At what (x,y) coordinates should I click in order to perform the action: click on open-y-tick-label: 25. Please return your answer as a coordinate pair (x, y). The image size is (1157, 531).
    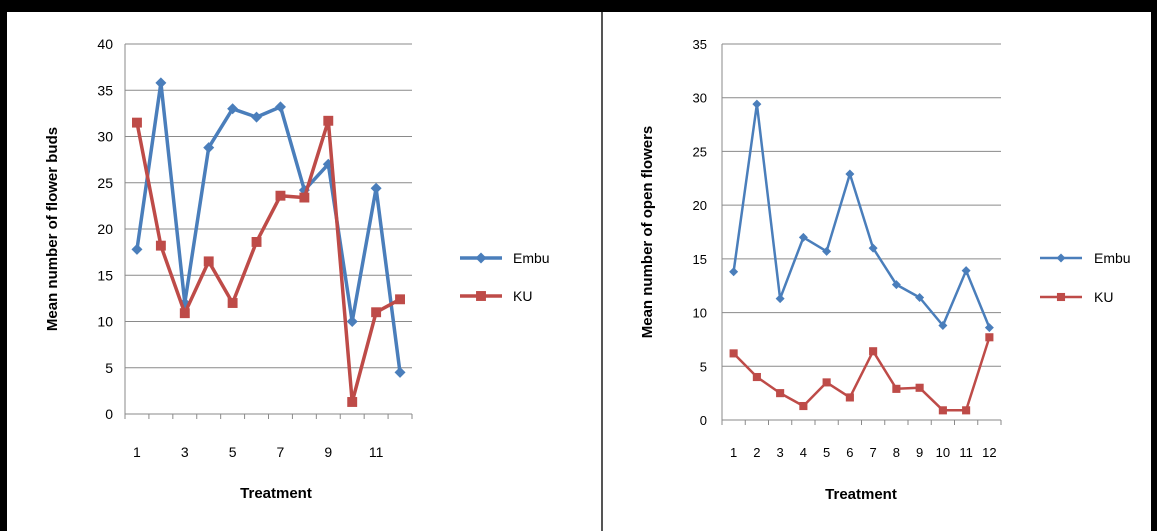
    Looking at the image, I should click on (700, 151).